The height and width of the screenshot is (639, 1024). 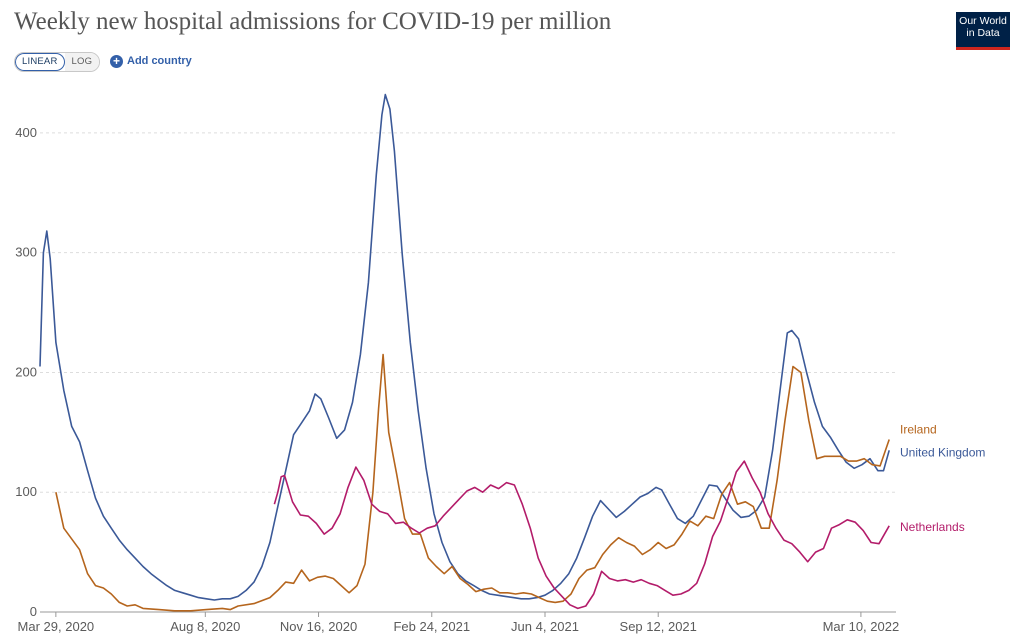 I want to click on x-tick-label: Nov 16, 2020, so click(x=318, y=626).